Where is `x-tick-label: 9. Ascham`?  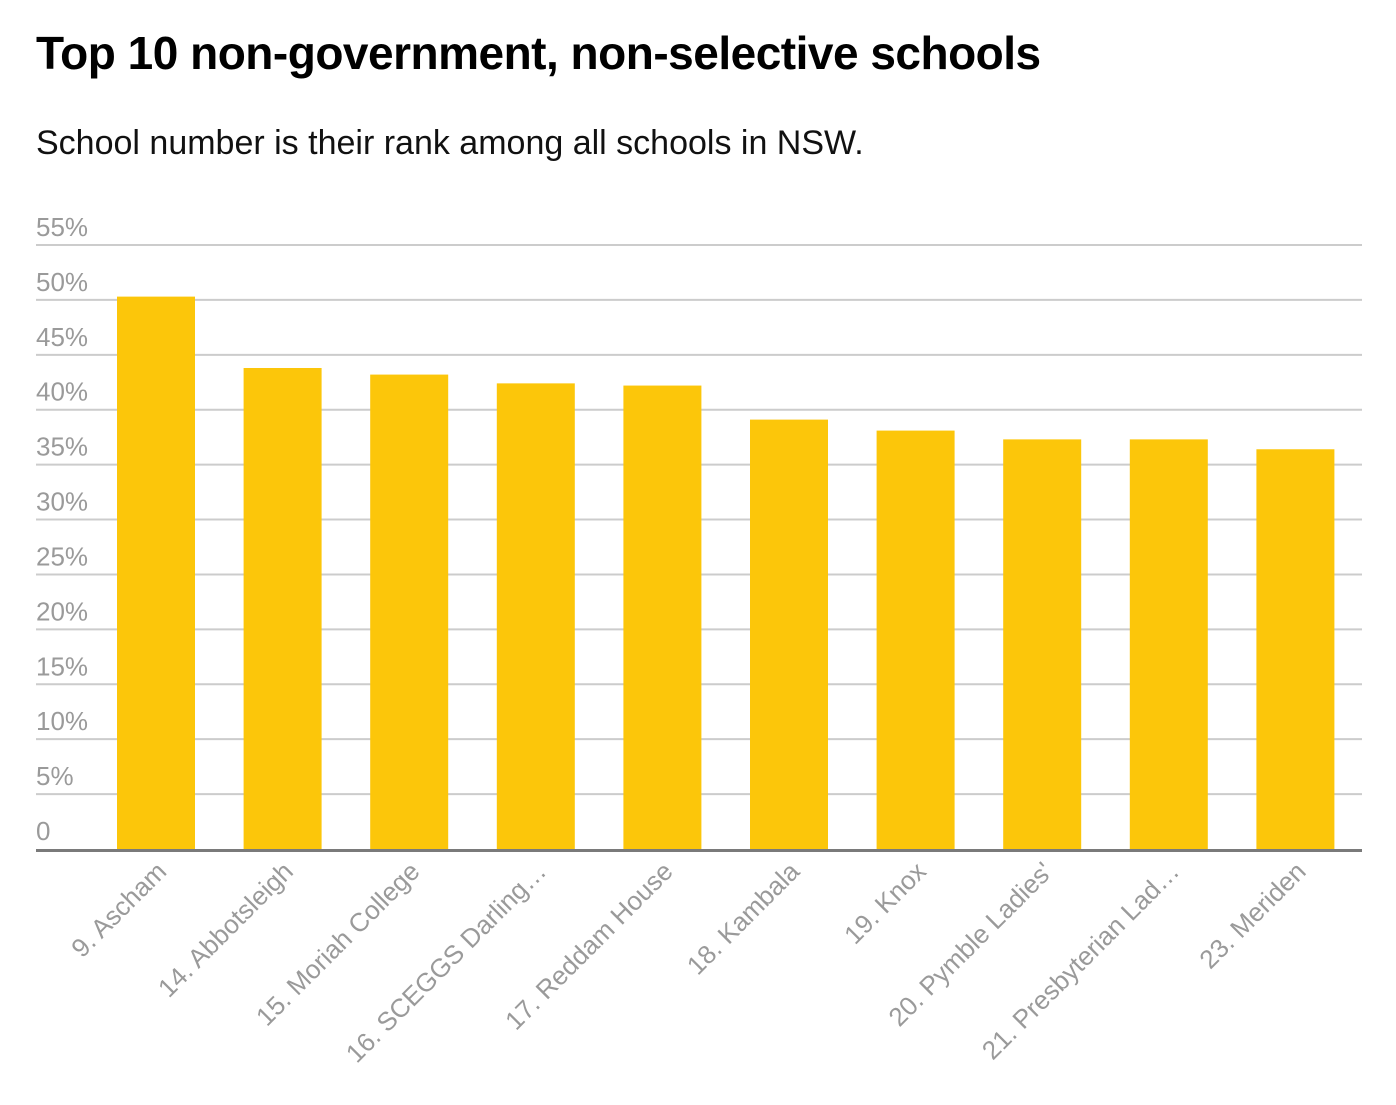
x-tick-label: 9. Ascham is located at coordinates (118, 909).